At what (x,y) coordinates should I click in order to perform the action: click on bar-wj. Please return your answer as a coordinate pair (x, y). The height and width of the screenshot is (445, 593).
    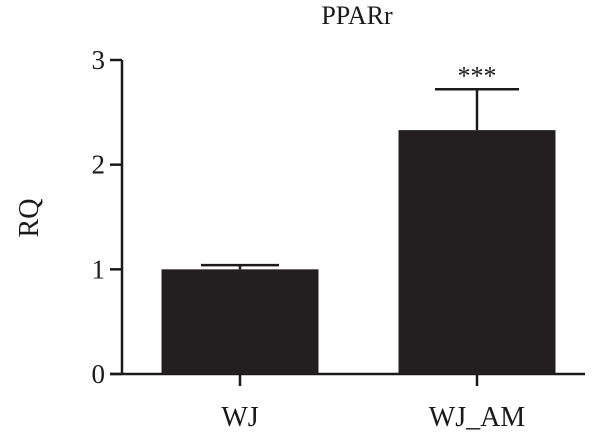
    Looking at the image, I should click on (240, 321).